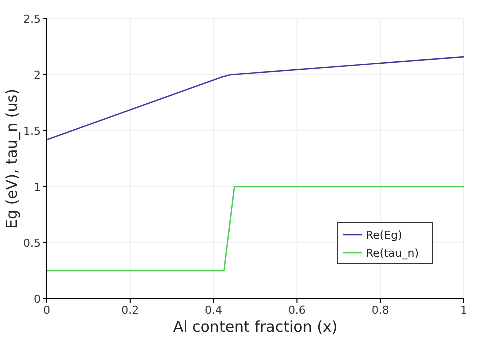 Image resolution: width=484 pixels, height=338 pixels. Describe the element at coordinates (255, 327) in the screenshot. I see `x-axis-title: Al content fraction (x)` at that location.